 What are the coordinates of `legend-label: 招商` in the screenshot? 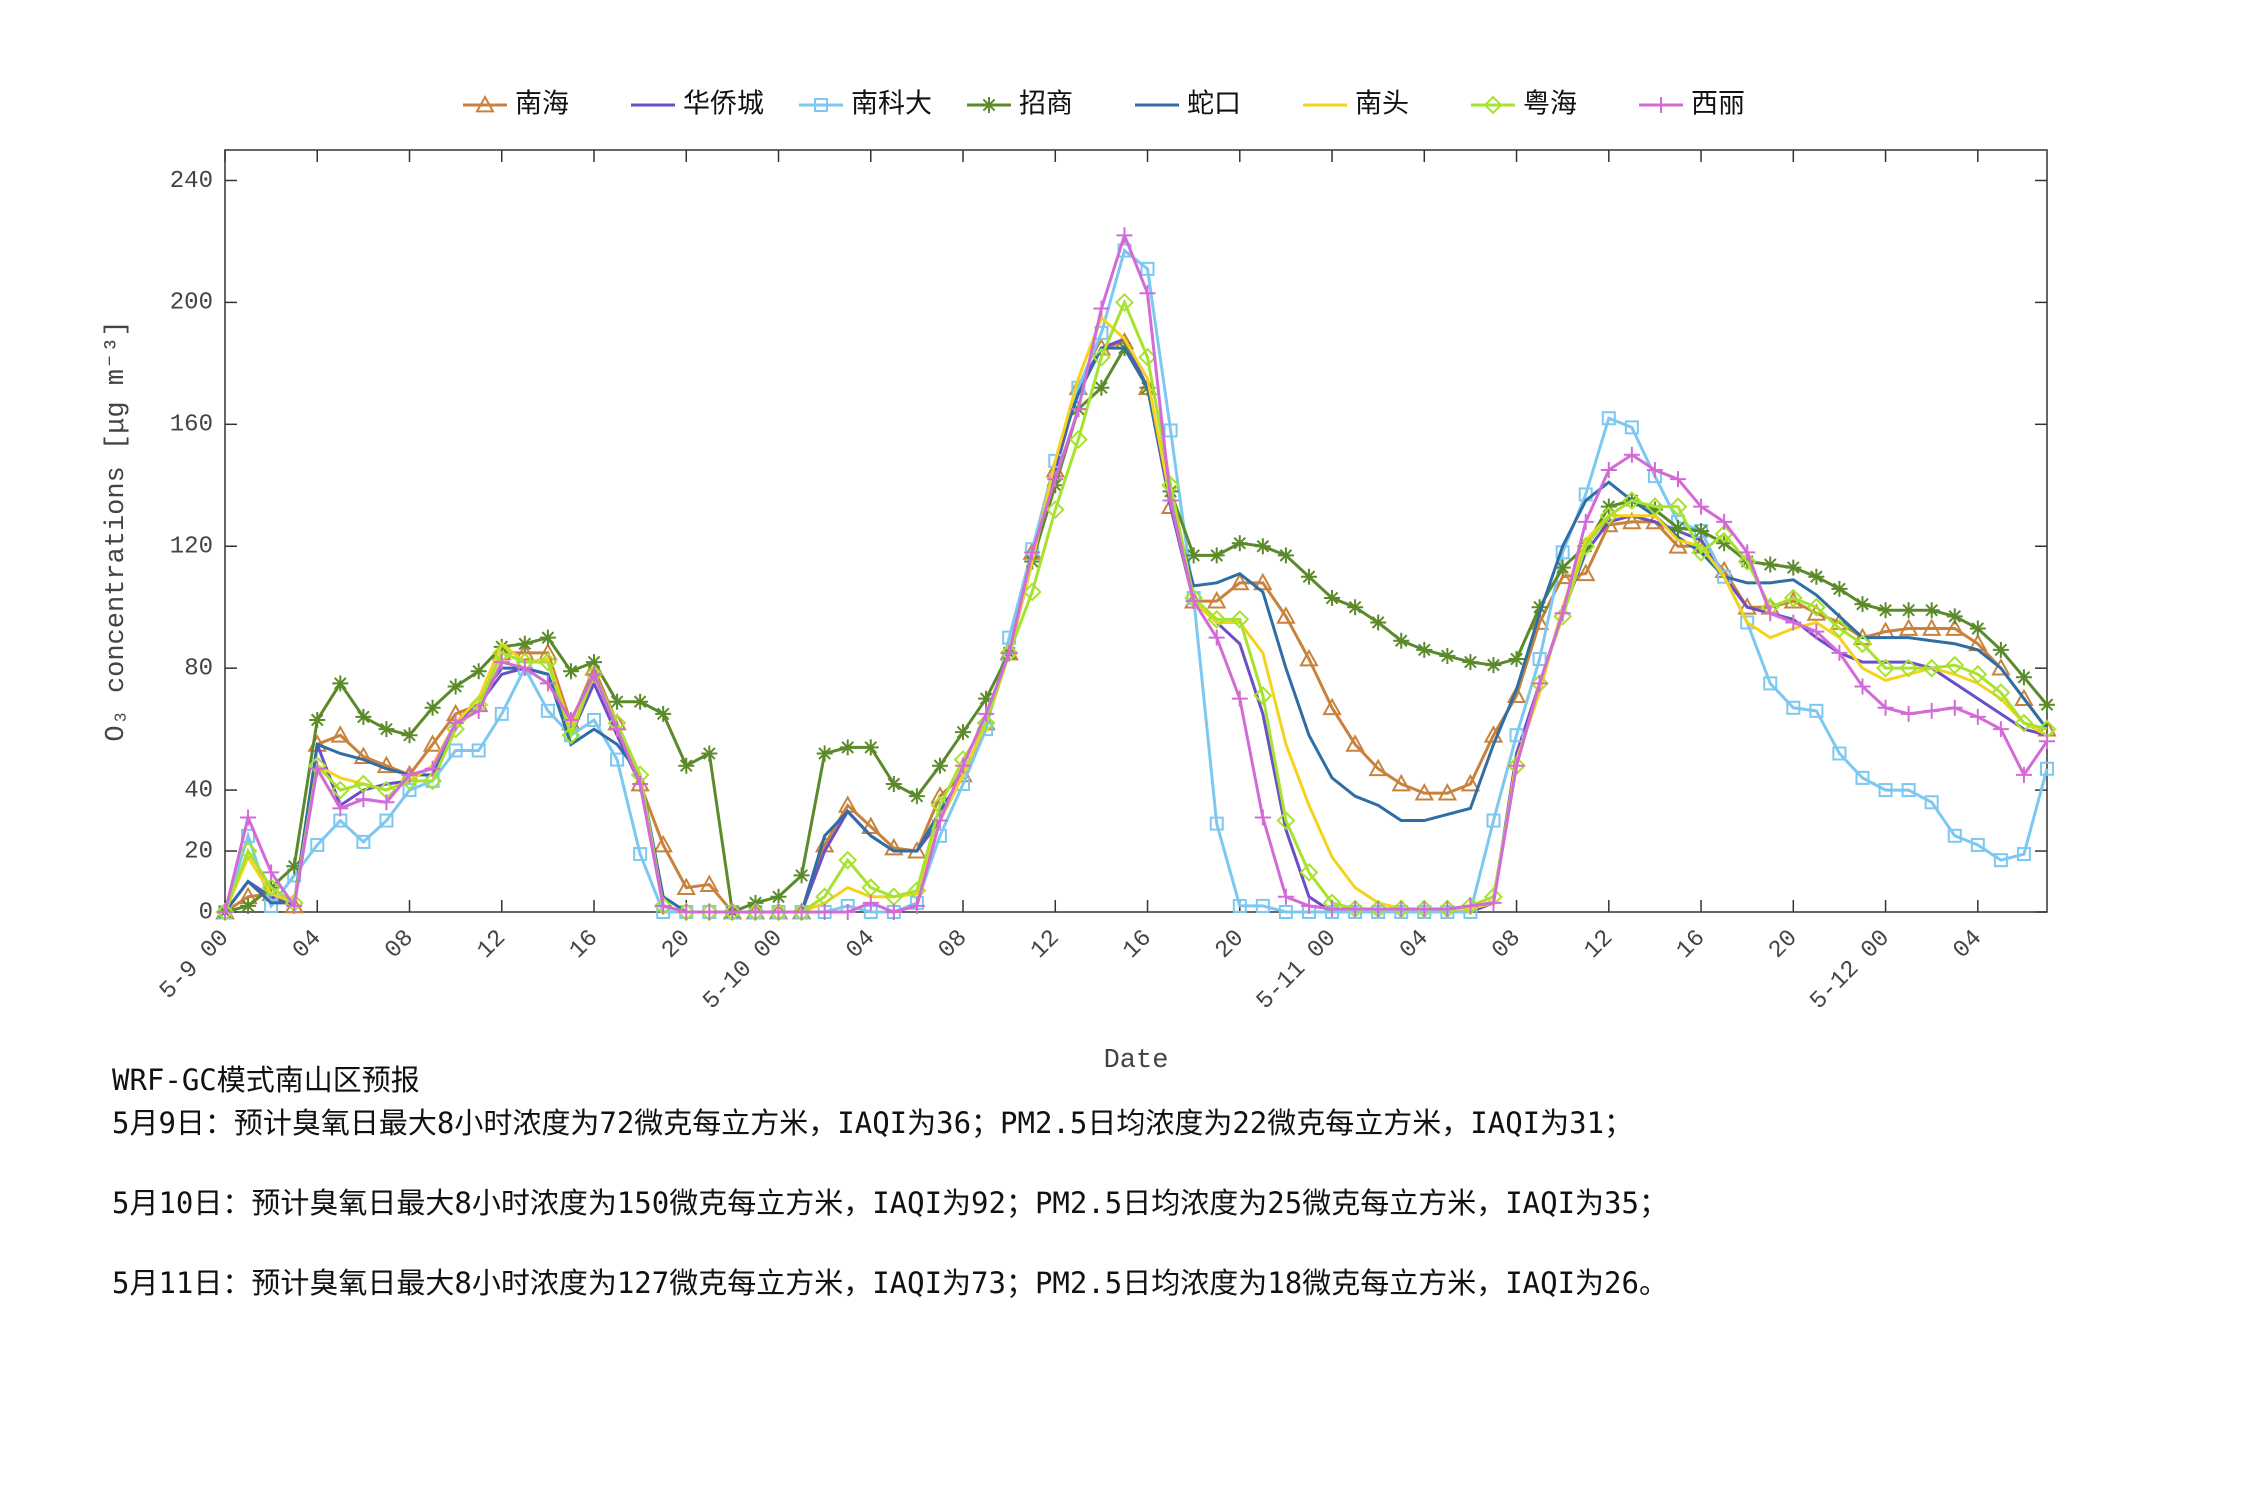 It's located at (1046, 104).